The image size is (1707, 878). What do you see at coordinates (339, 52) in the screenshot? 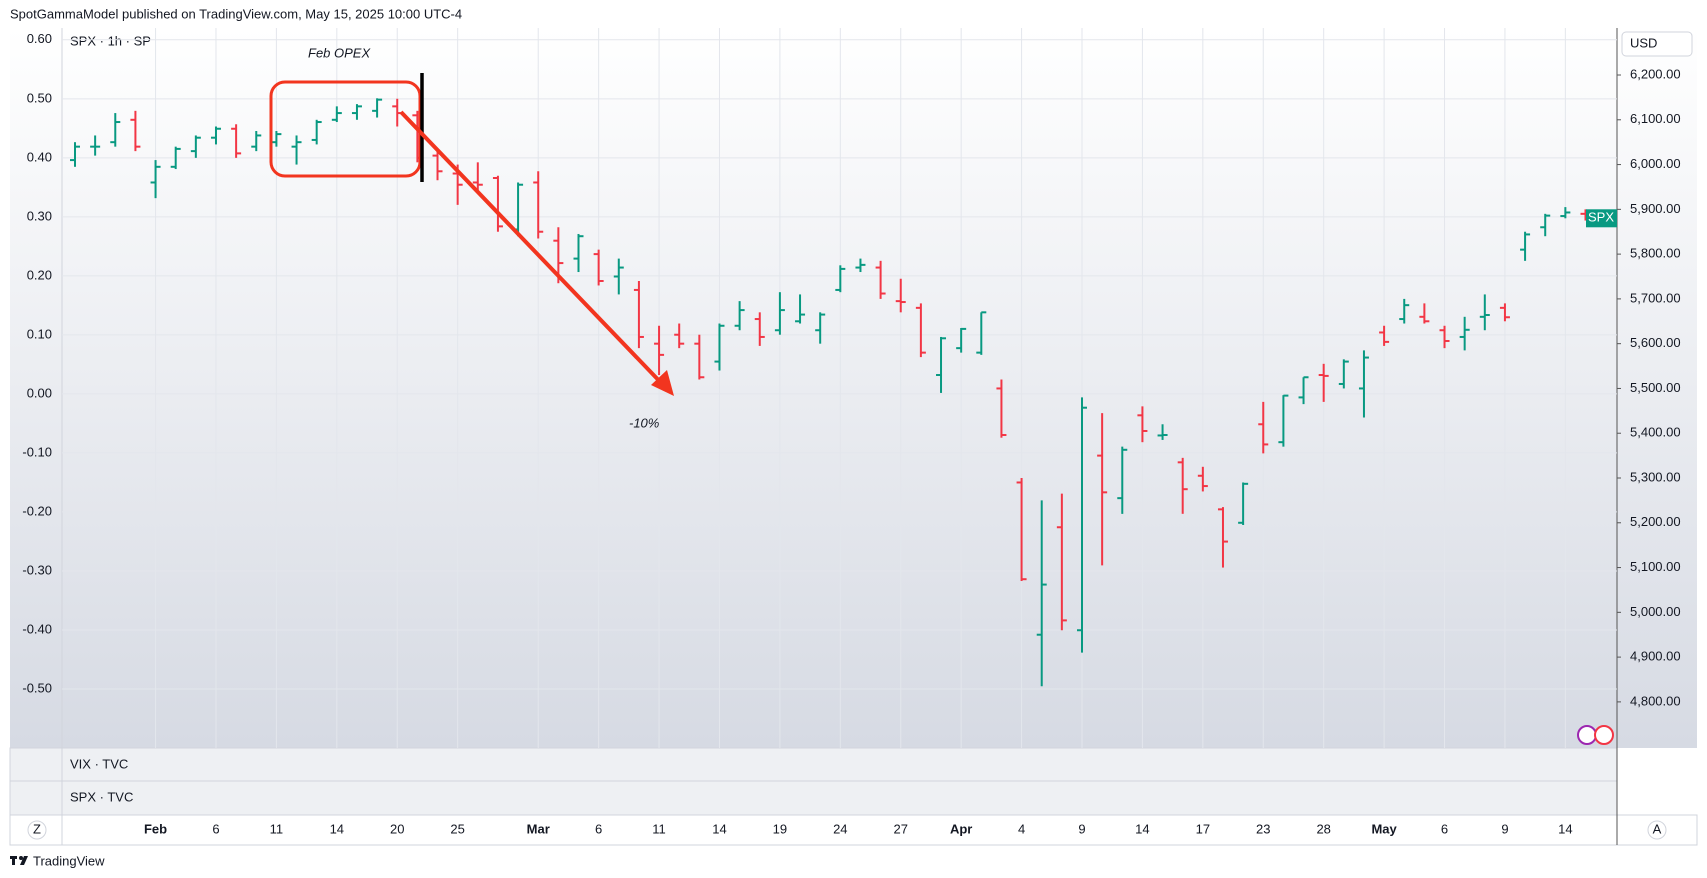
I see `annotation: Feb OPEX` at bounding box center [339, 52].